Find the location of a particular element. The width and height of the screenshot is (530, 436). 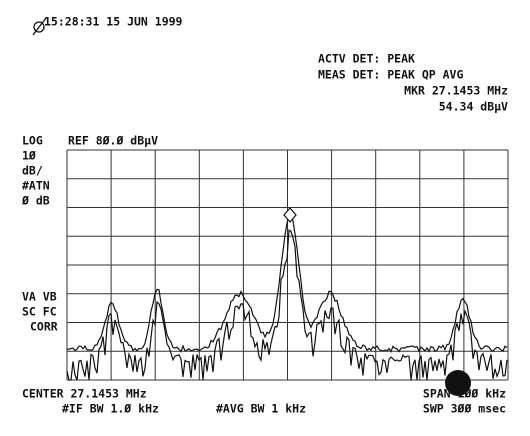

if-bw: #IF BW 1.Ø kHz is located at coordinates (110, 409).